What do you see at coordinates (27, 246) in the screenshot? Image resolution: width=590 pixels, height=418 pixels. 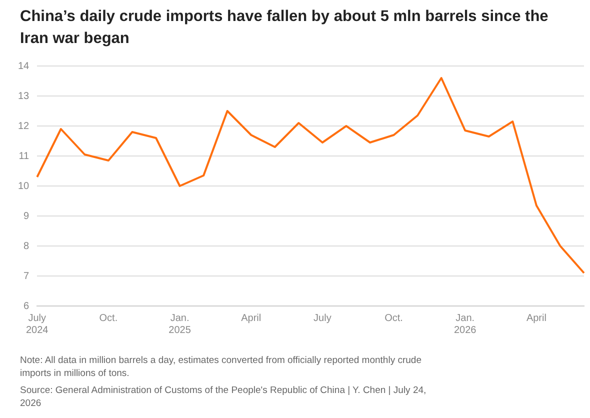 I see `y-tick-label: 8` at bounding box center [27, 246].